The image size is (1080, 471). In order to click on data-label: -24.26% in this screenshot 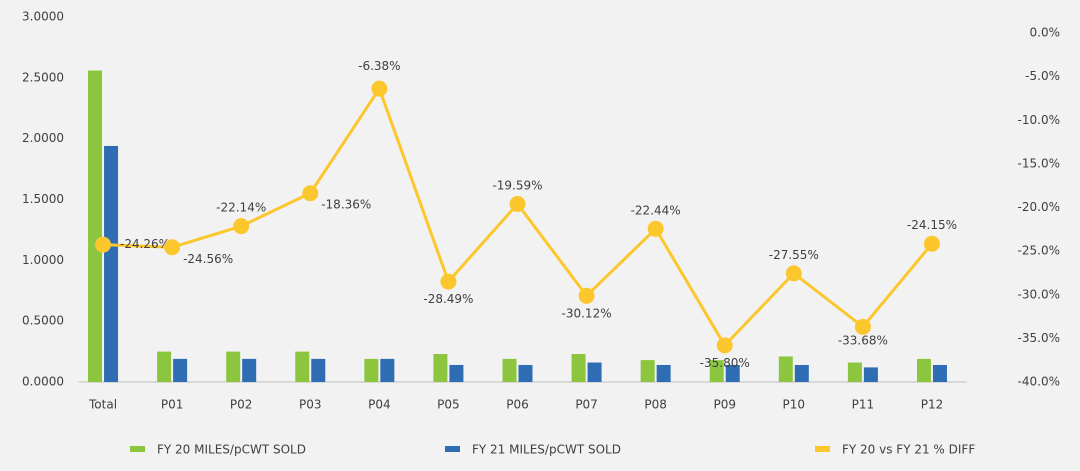, I will do `click(145, 244)`.